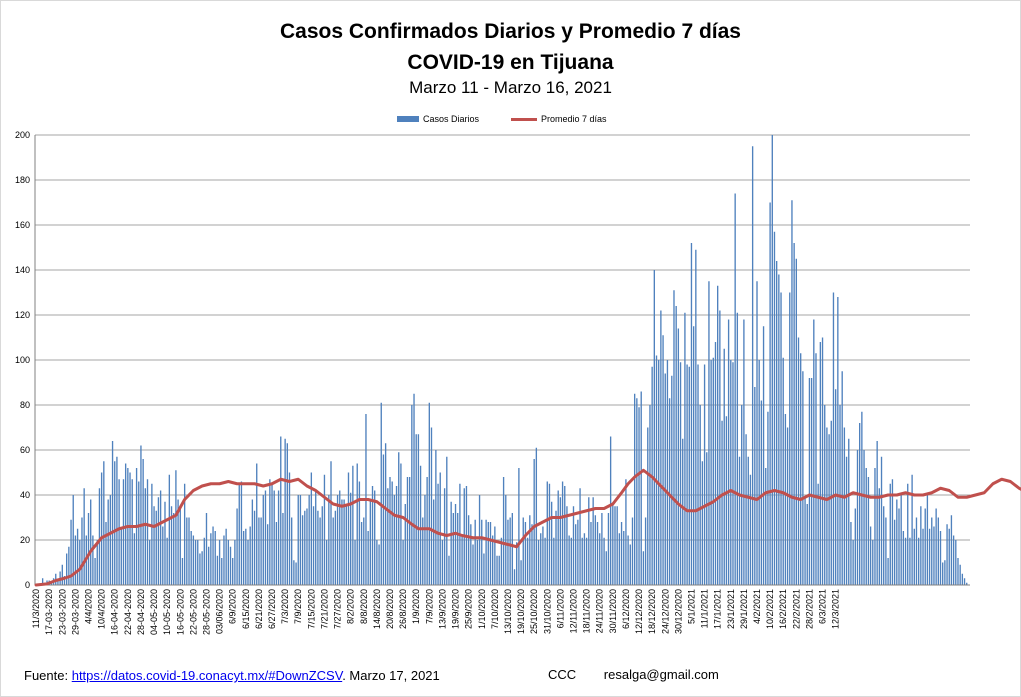  I want to click on credit-email: resalga@gmail.com, so click(661, 674).